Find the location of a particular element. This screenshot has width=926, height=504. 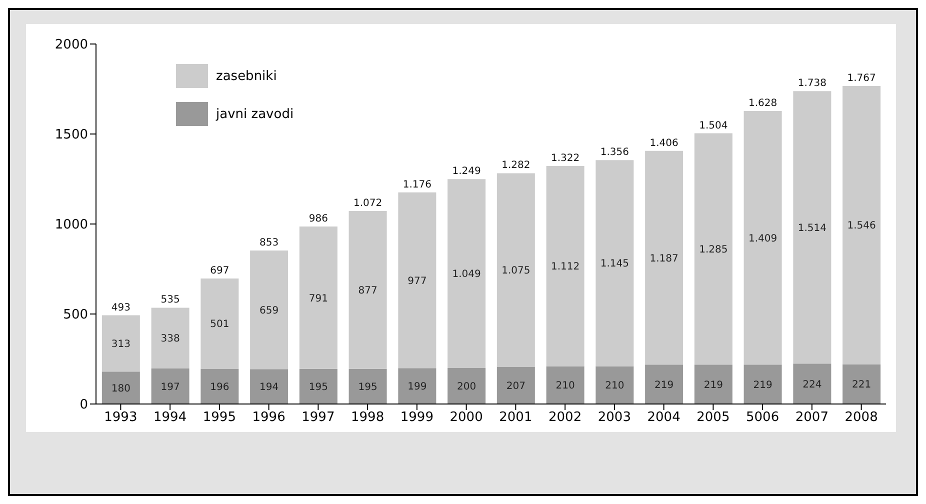

data-label: 977 is located at coordinates (417, 281).